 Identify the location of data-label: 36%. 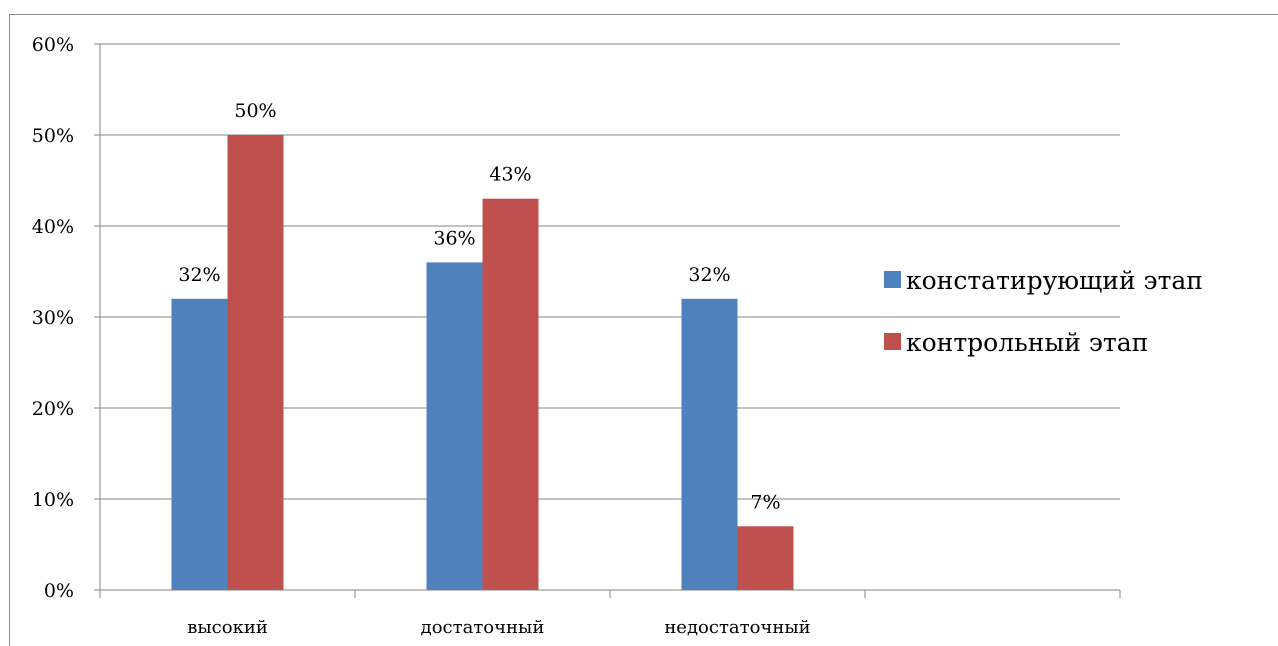
(454, 238).